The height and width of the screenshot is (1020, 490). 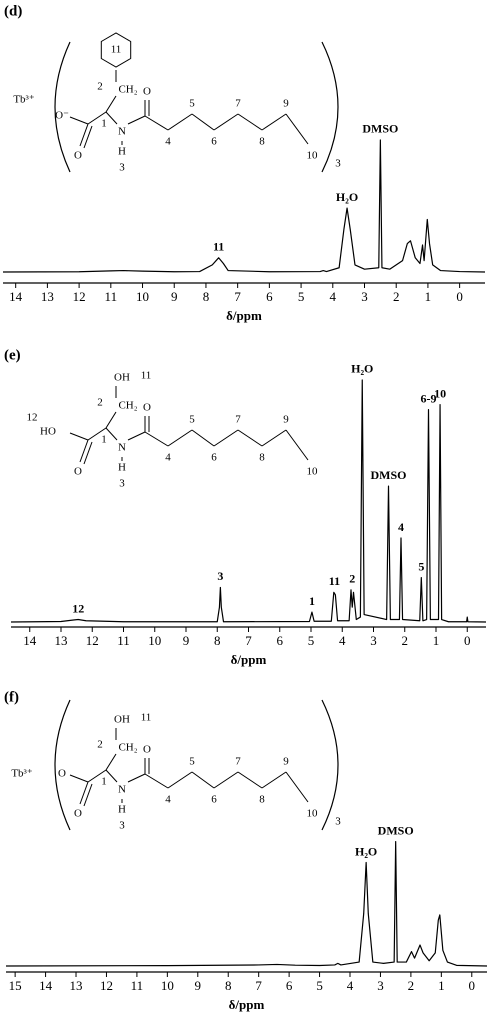 I want to click on x-tick-label: 9, so click(x=198, y=985).